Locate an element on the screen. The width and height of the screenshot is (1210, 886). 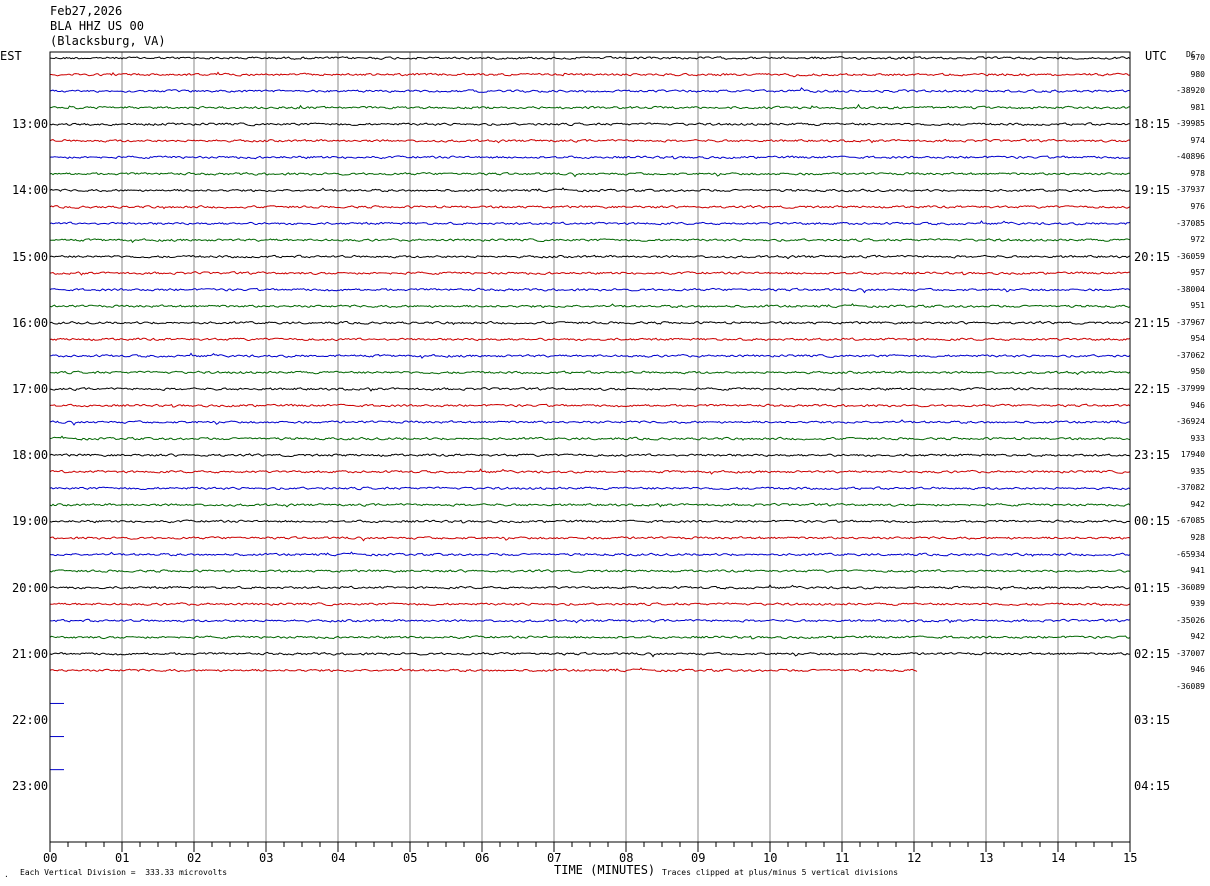
utc-hour-label: 01:15 is located at coordinates (1152, 587).